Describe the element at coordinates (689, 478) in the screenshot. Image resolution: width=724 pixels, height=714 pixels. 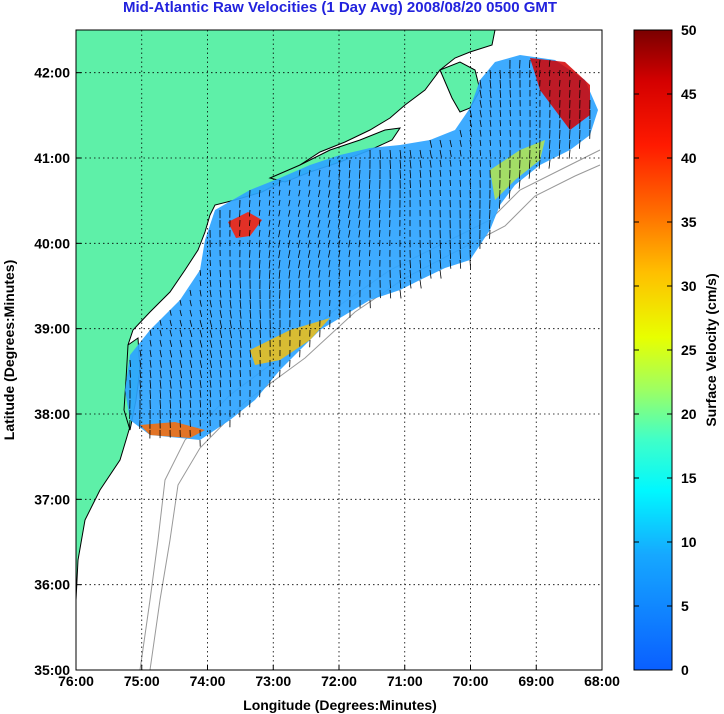
I see `colorbar-tick-label: 15` at that location.